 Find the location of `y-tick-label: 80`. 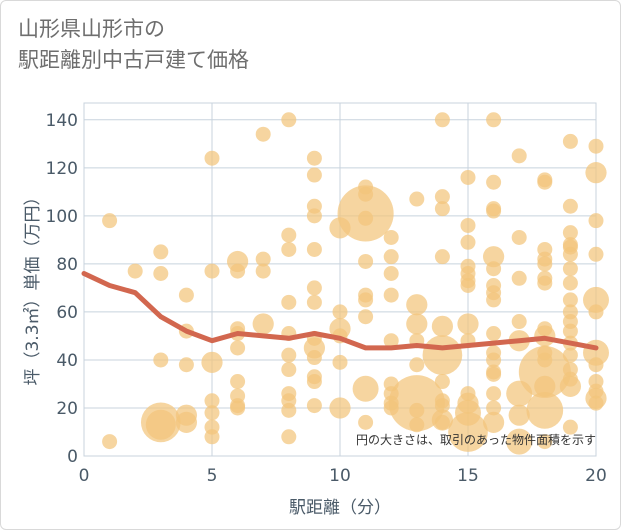

y-tick-label: 80 is located at coordinates (67, 265).